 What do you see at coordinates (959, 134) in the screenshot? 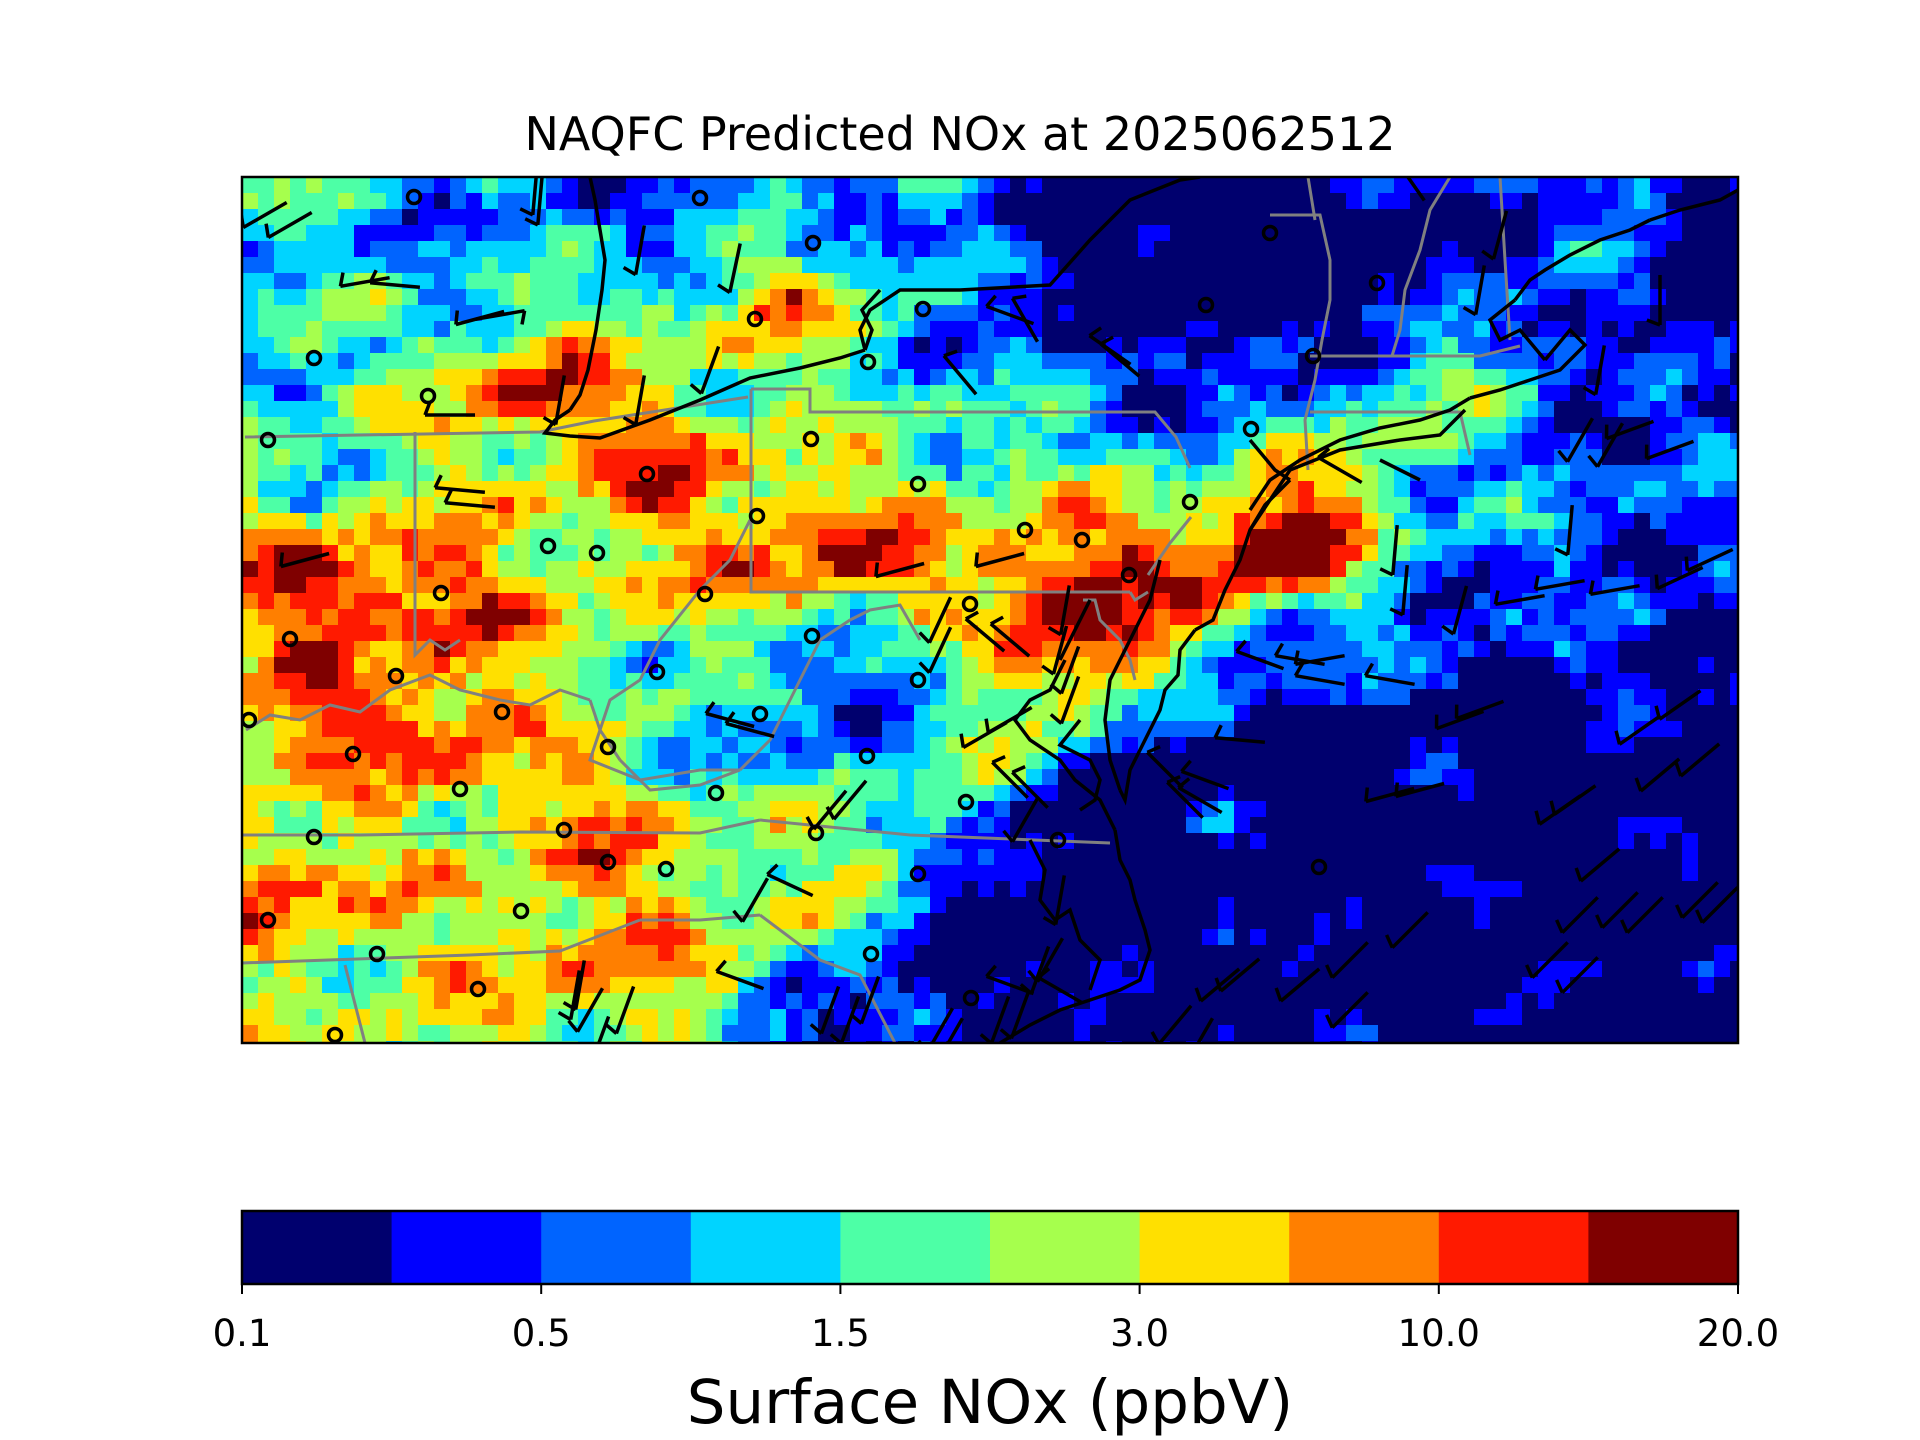
I see `map-title: NAQFC Predicted NOx at 2025062512` at bounding box center [959, 134].